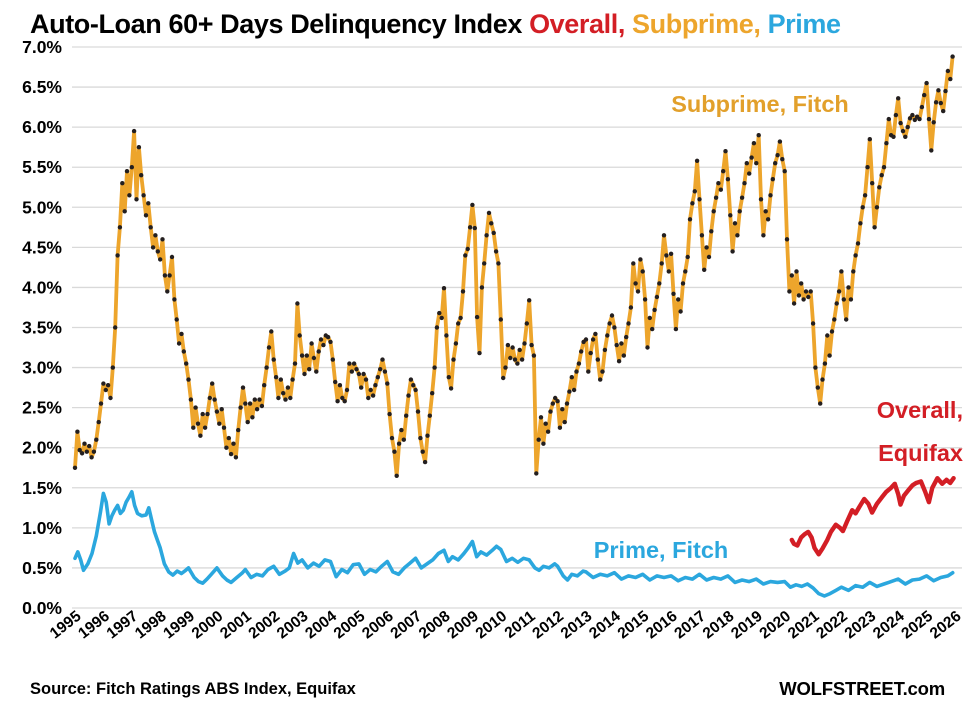 This screenshot has width=975, height=714. I want to click on overall-series-label-line1: Overall,, so click(920, 410).